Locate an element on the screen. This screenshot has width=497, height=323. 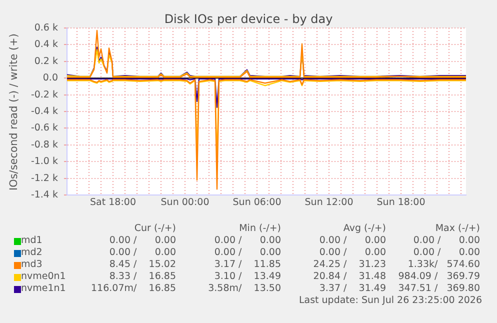
legend-label: nvme0n1 is located at coordinates (43, 277).